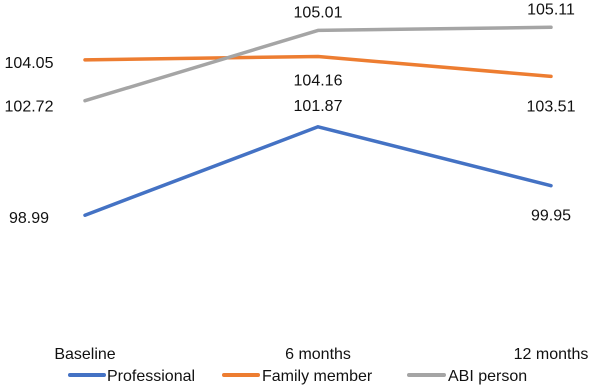  I want to click on x-tick-label-1: 6 months, so click(318, 354).